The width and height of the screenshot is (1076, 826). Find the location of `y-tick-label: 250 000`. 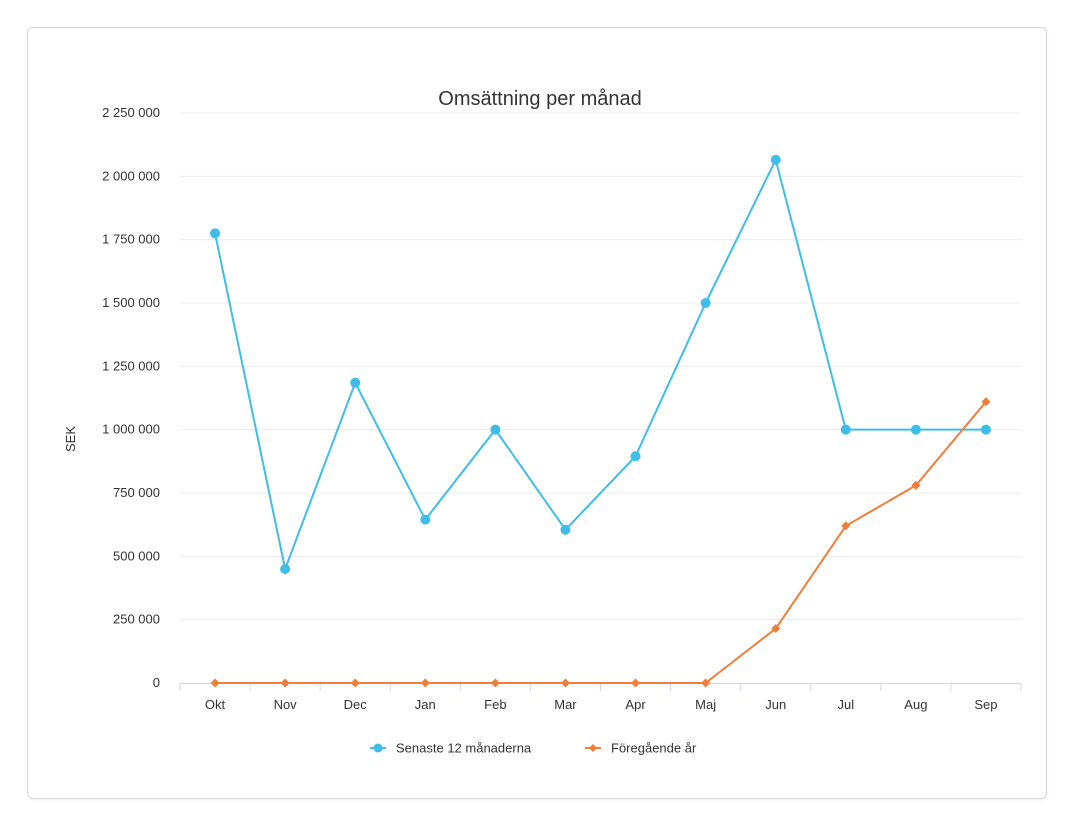

y-tick-label: 250 000 is located at coordinates (136, 619).